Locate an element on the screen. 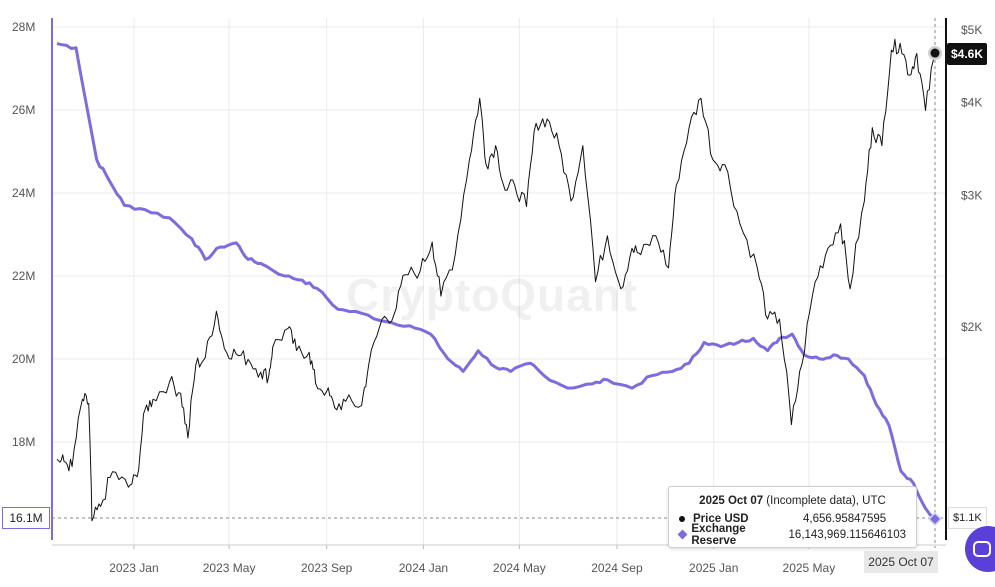 This screenshot has height=587, width=995. right-tick-label: $3K is located at coordinates (971, 196).